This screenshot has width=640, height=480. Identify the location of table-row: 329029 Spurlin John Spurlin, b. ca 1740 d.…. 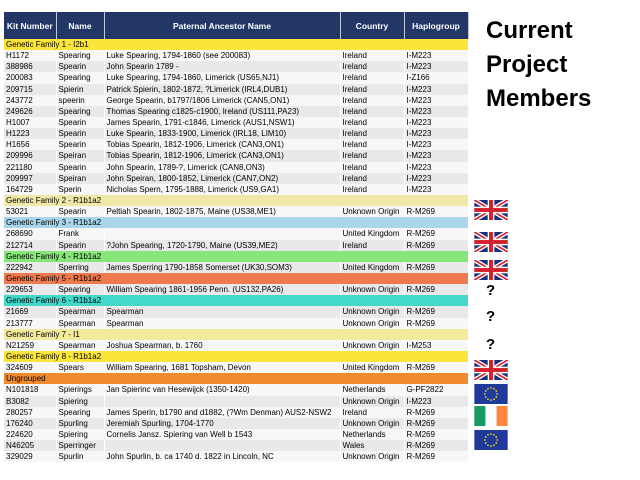
(236, 457).